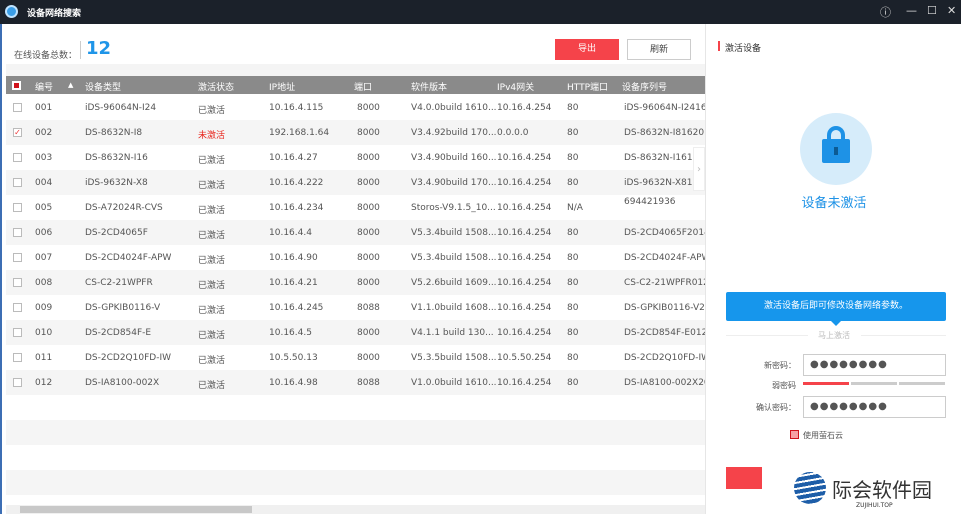 Image resolution: width=961 pixels, height=514 pixels. Describe the element at coordinates (293, 158) in the screenshot. I see `ip-address: 10.16.4.27` at that location.